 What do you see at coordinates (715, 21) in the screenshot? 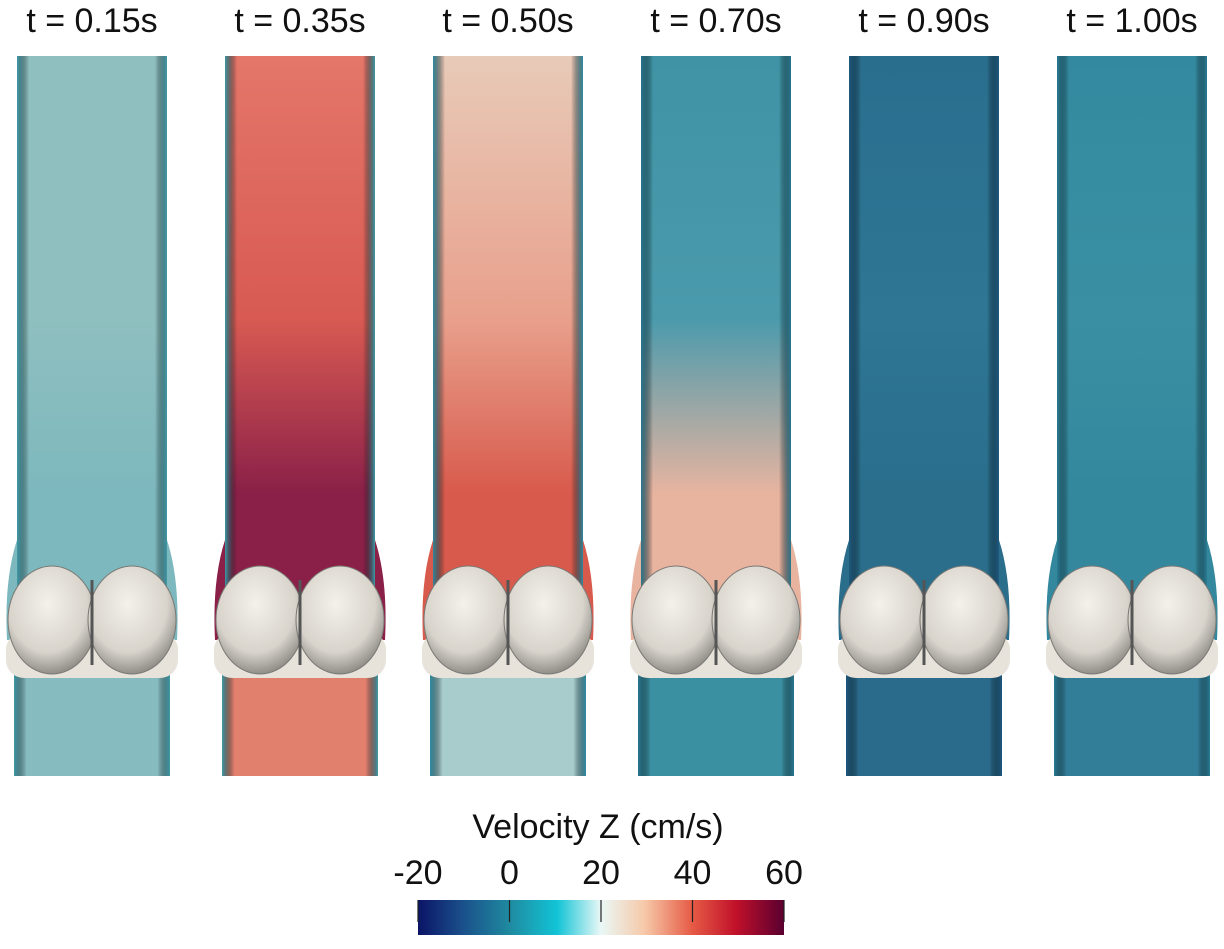
I see `panel-title: t = 0.70s` at bounding box center [715, 21].